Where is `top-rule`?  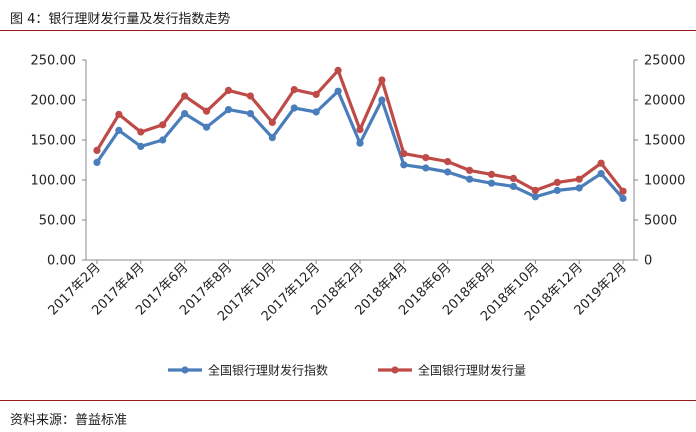 top-rule is located at coordinates (348, 30).